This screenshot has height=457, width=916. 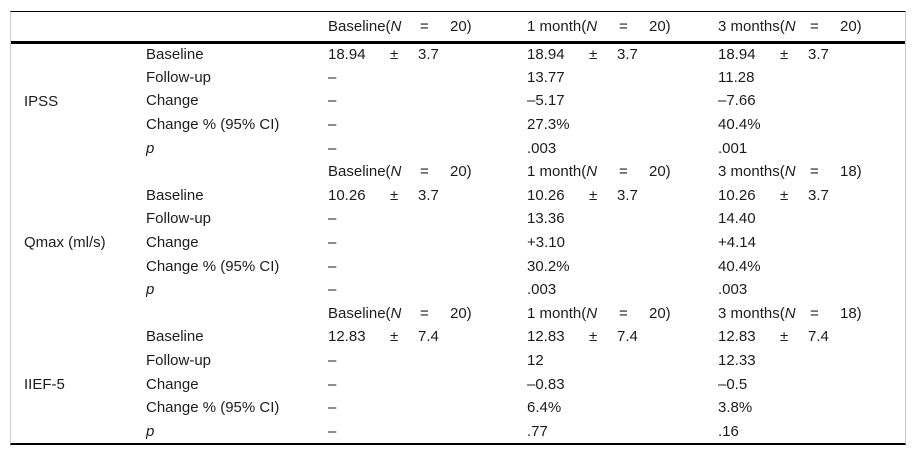 I want to click on table-cell: 14.40, so click(x=737, y=219).